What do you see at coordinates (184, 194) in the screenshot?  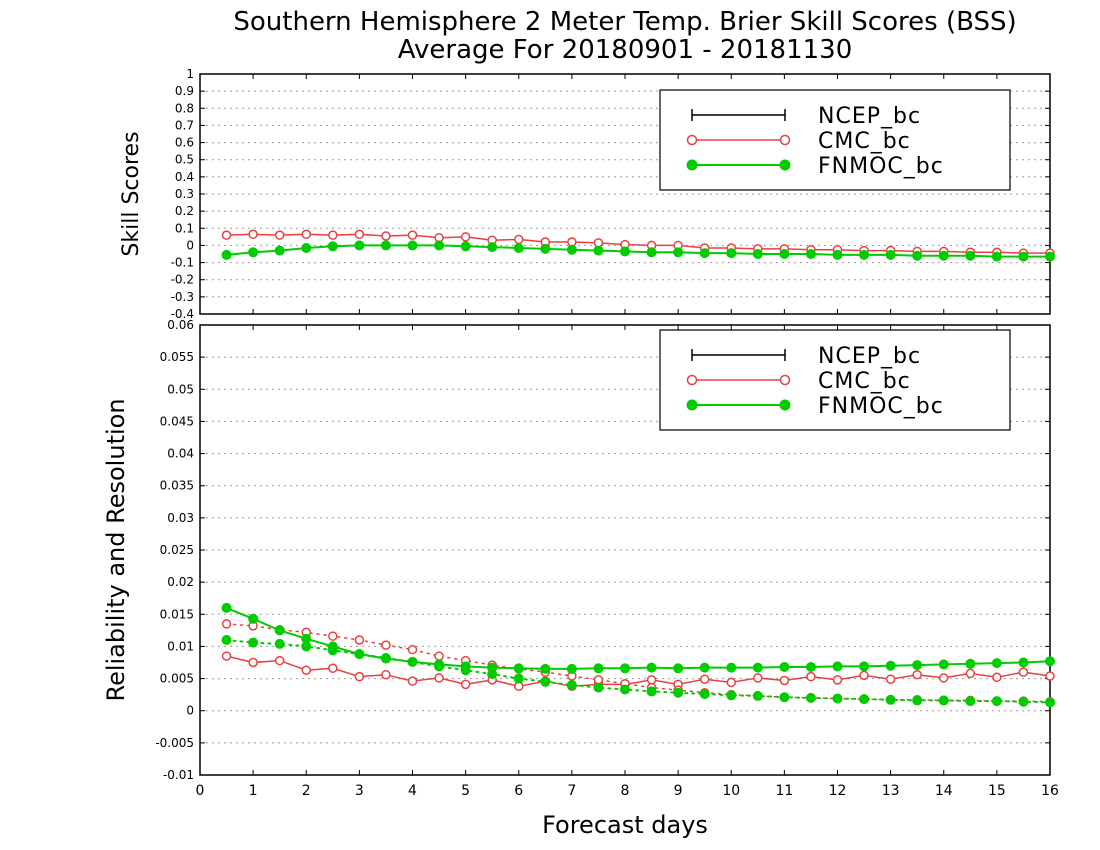 I see `y-tick-label: 0.3` at bounding box center [184, 194].